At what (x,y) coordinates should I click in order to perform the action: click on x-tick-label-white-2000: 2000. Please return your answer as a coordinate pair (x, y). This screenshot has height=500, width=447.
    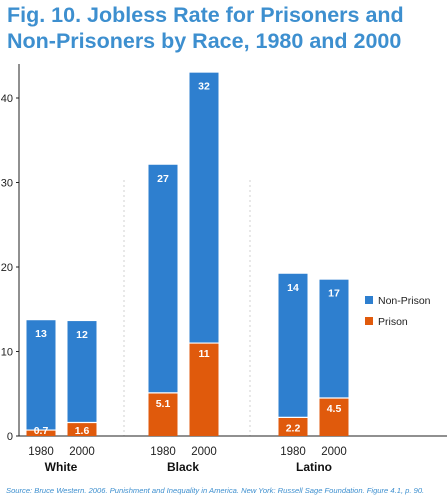
    Looking at the image, I should click on (82, 452).